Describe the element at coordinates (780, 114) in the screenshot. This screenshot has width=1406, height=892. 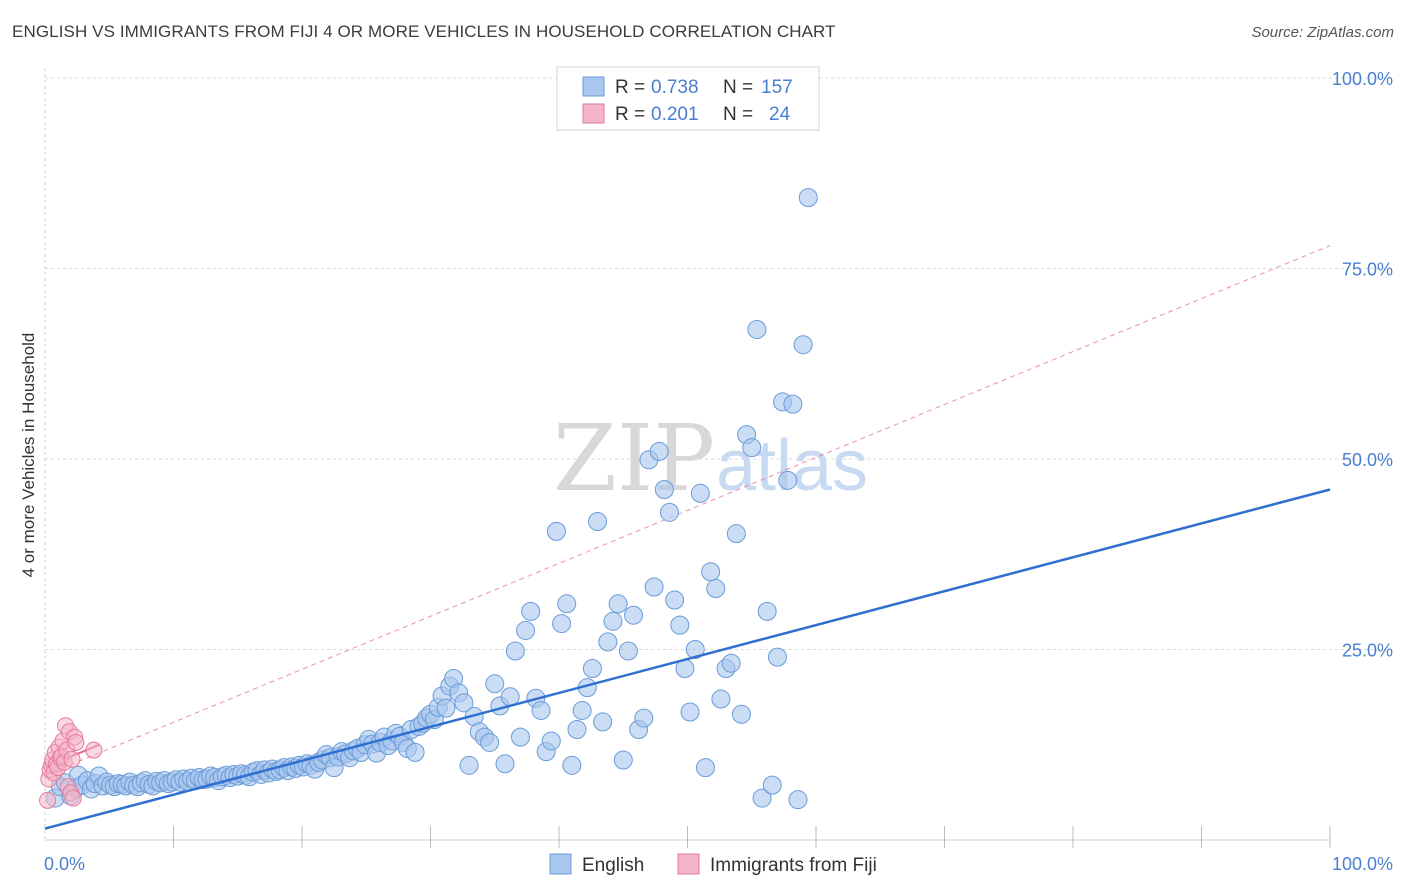
I see `fiji-n-value: 24` at that location.